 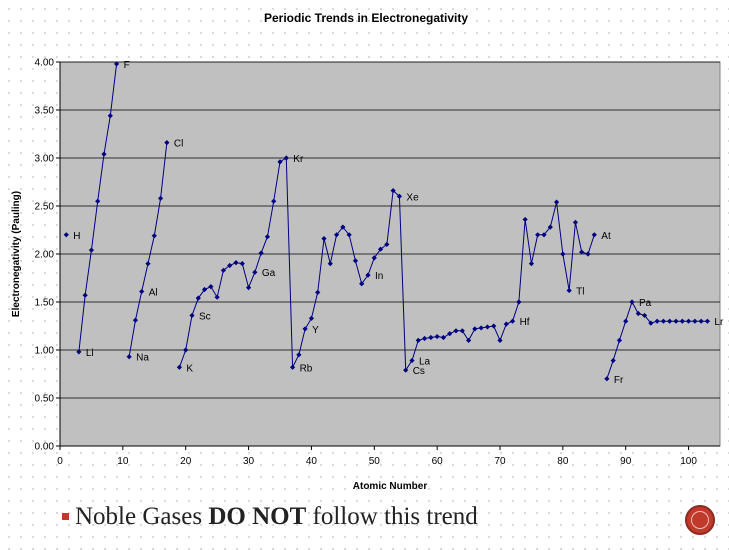 I want to click on element-label: Hf, so click(x=525, y=322).